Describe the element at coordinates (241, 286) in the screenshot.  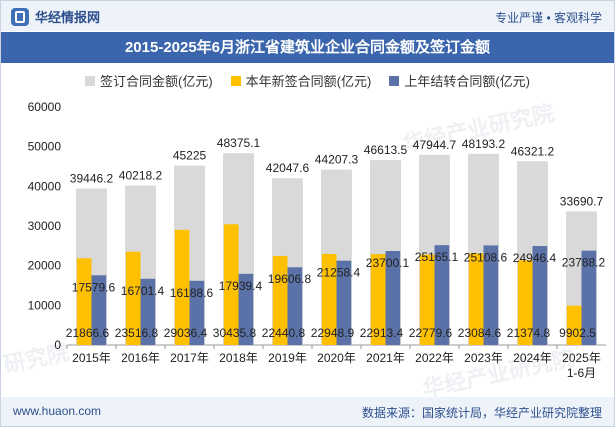
I see `data-label-carry: 17939.4` at that location.